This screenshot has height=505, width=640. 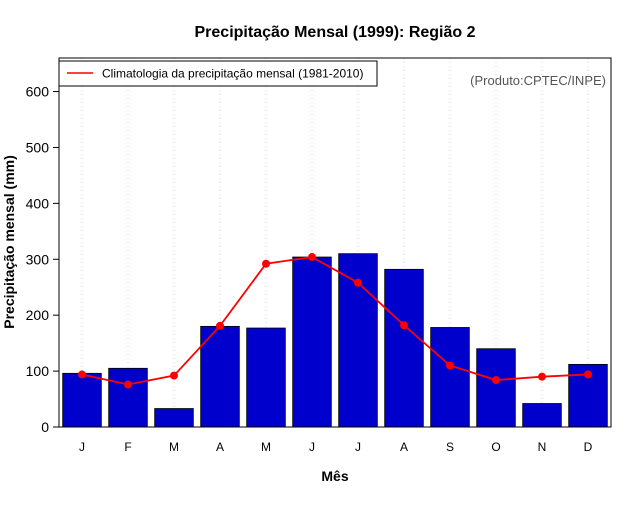 I want to click on x-tick-label-4: M, so click(x=266, y=447).